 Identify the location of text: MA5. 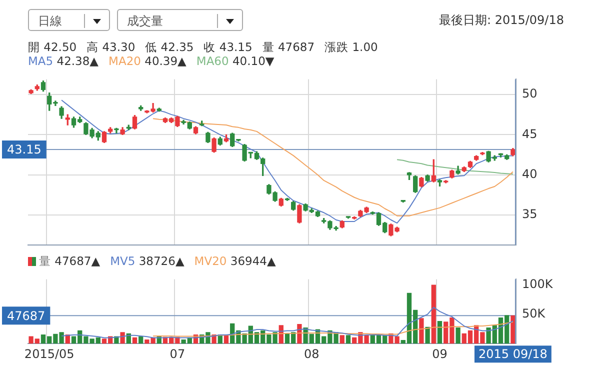
(41, 61).